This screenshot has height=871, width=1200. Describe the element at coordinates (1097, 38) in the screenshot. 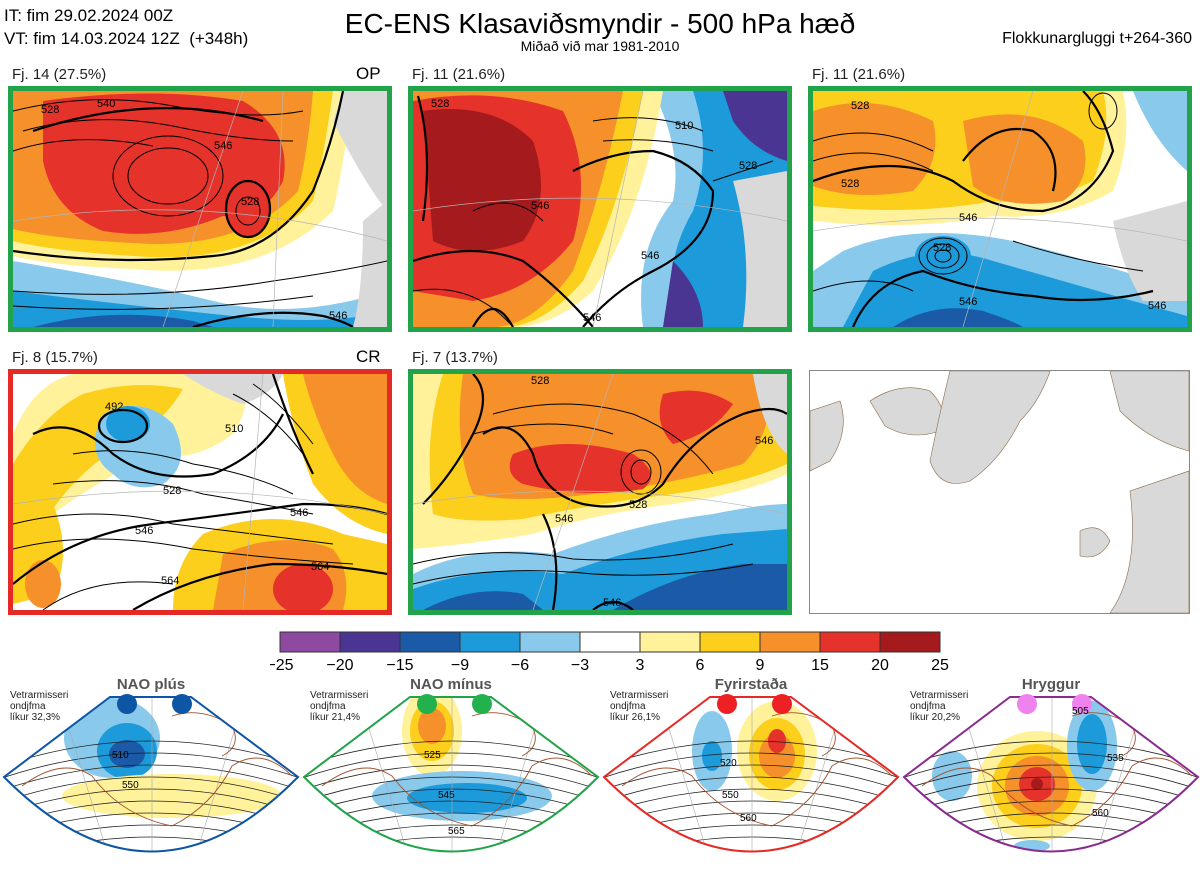

I see `classification-window: Flokkunargluggi t+264-360` at that location.